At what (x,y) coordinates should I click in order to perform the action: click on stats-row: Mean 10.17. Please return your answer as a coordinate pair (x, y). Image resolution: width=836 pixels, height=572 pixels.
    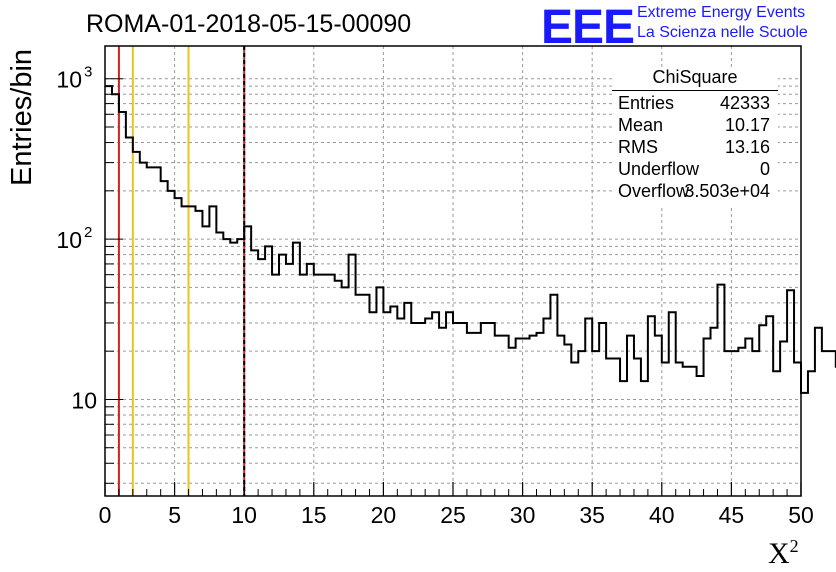
    Looking at the image, I should click on (695, 126).